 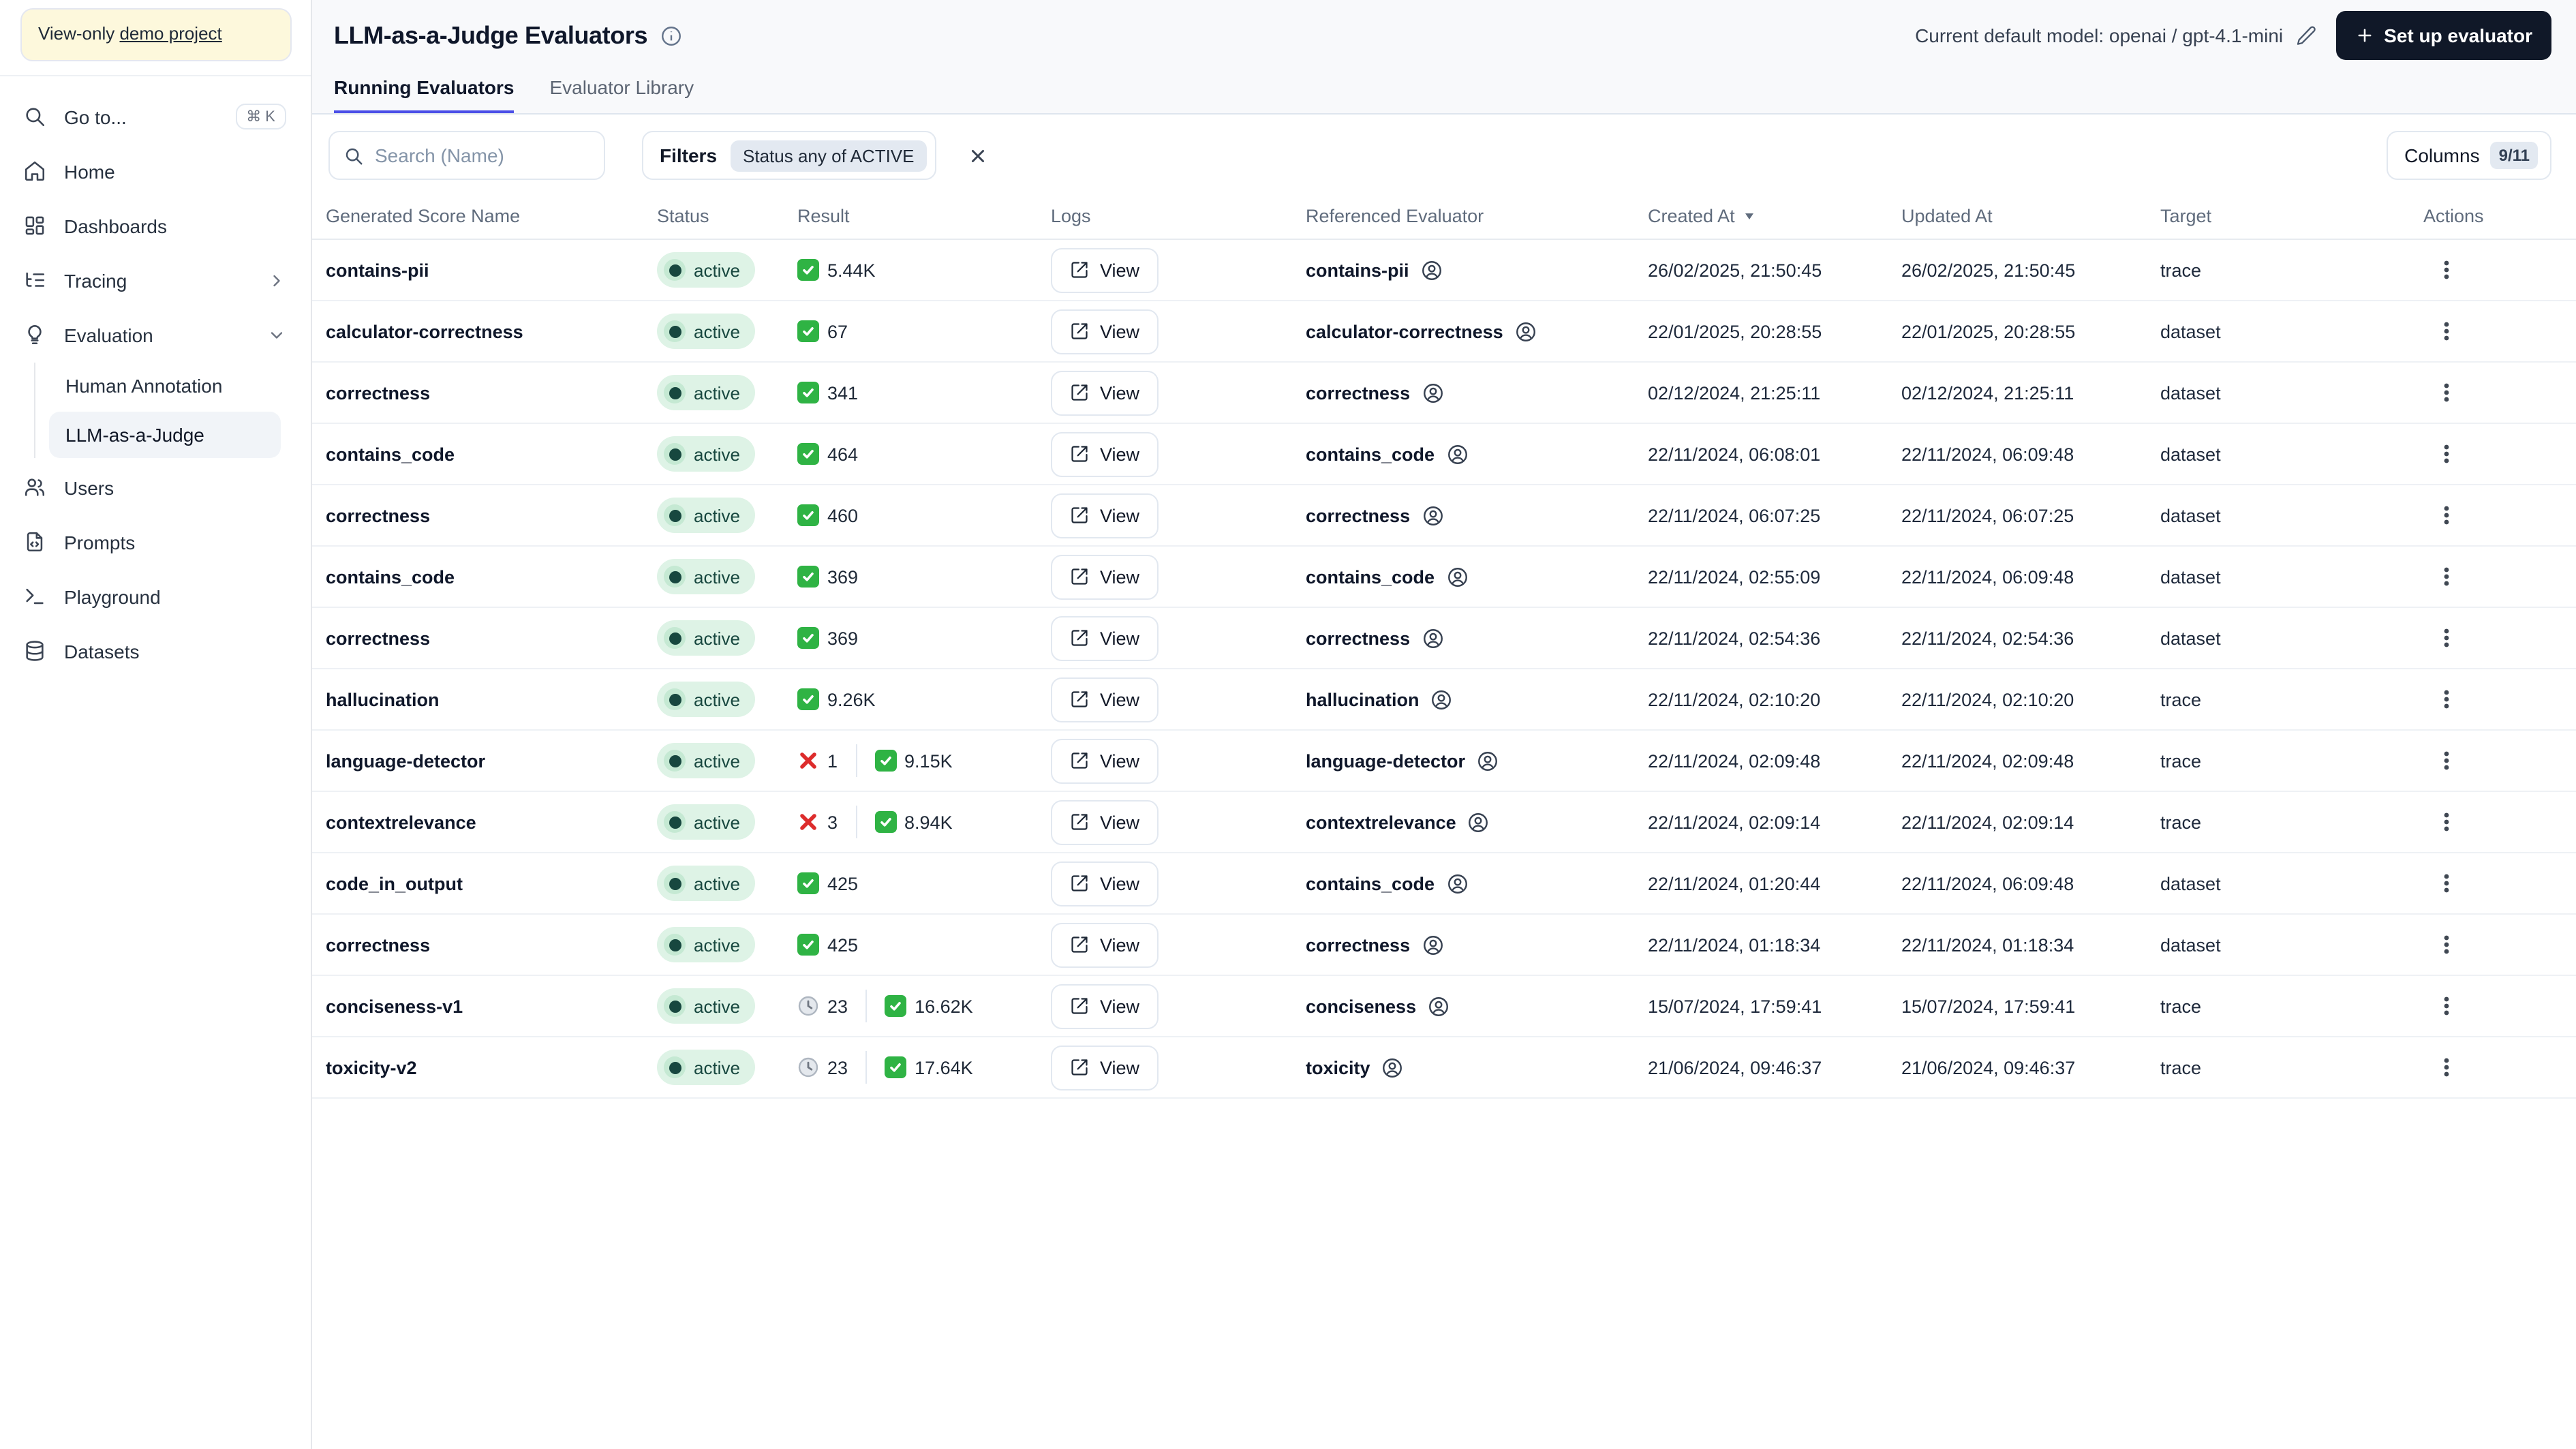 What do you see at coordinates (155, 117) in the screenshot?
I see `sidebar-item-go-to: Go to... ⌘ K` at bounding box center [155, 117].